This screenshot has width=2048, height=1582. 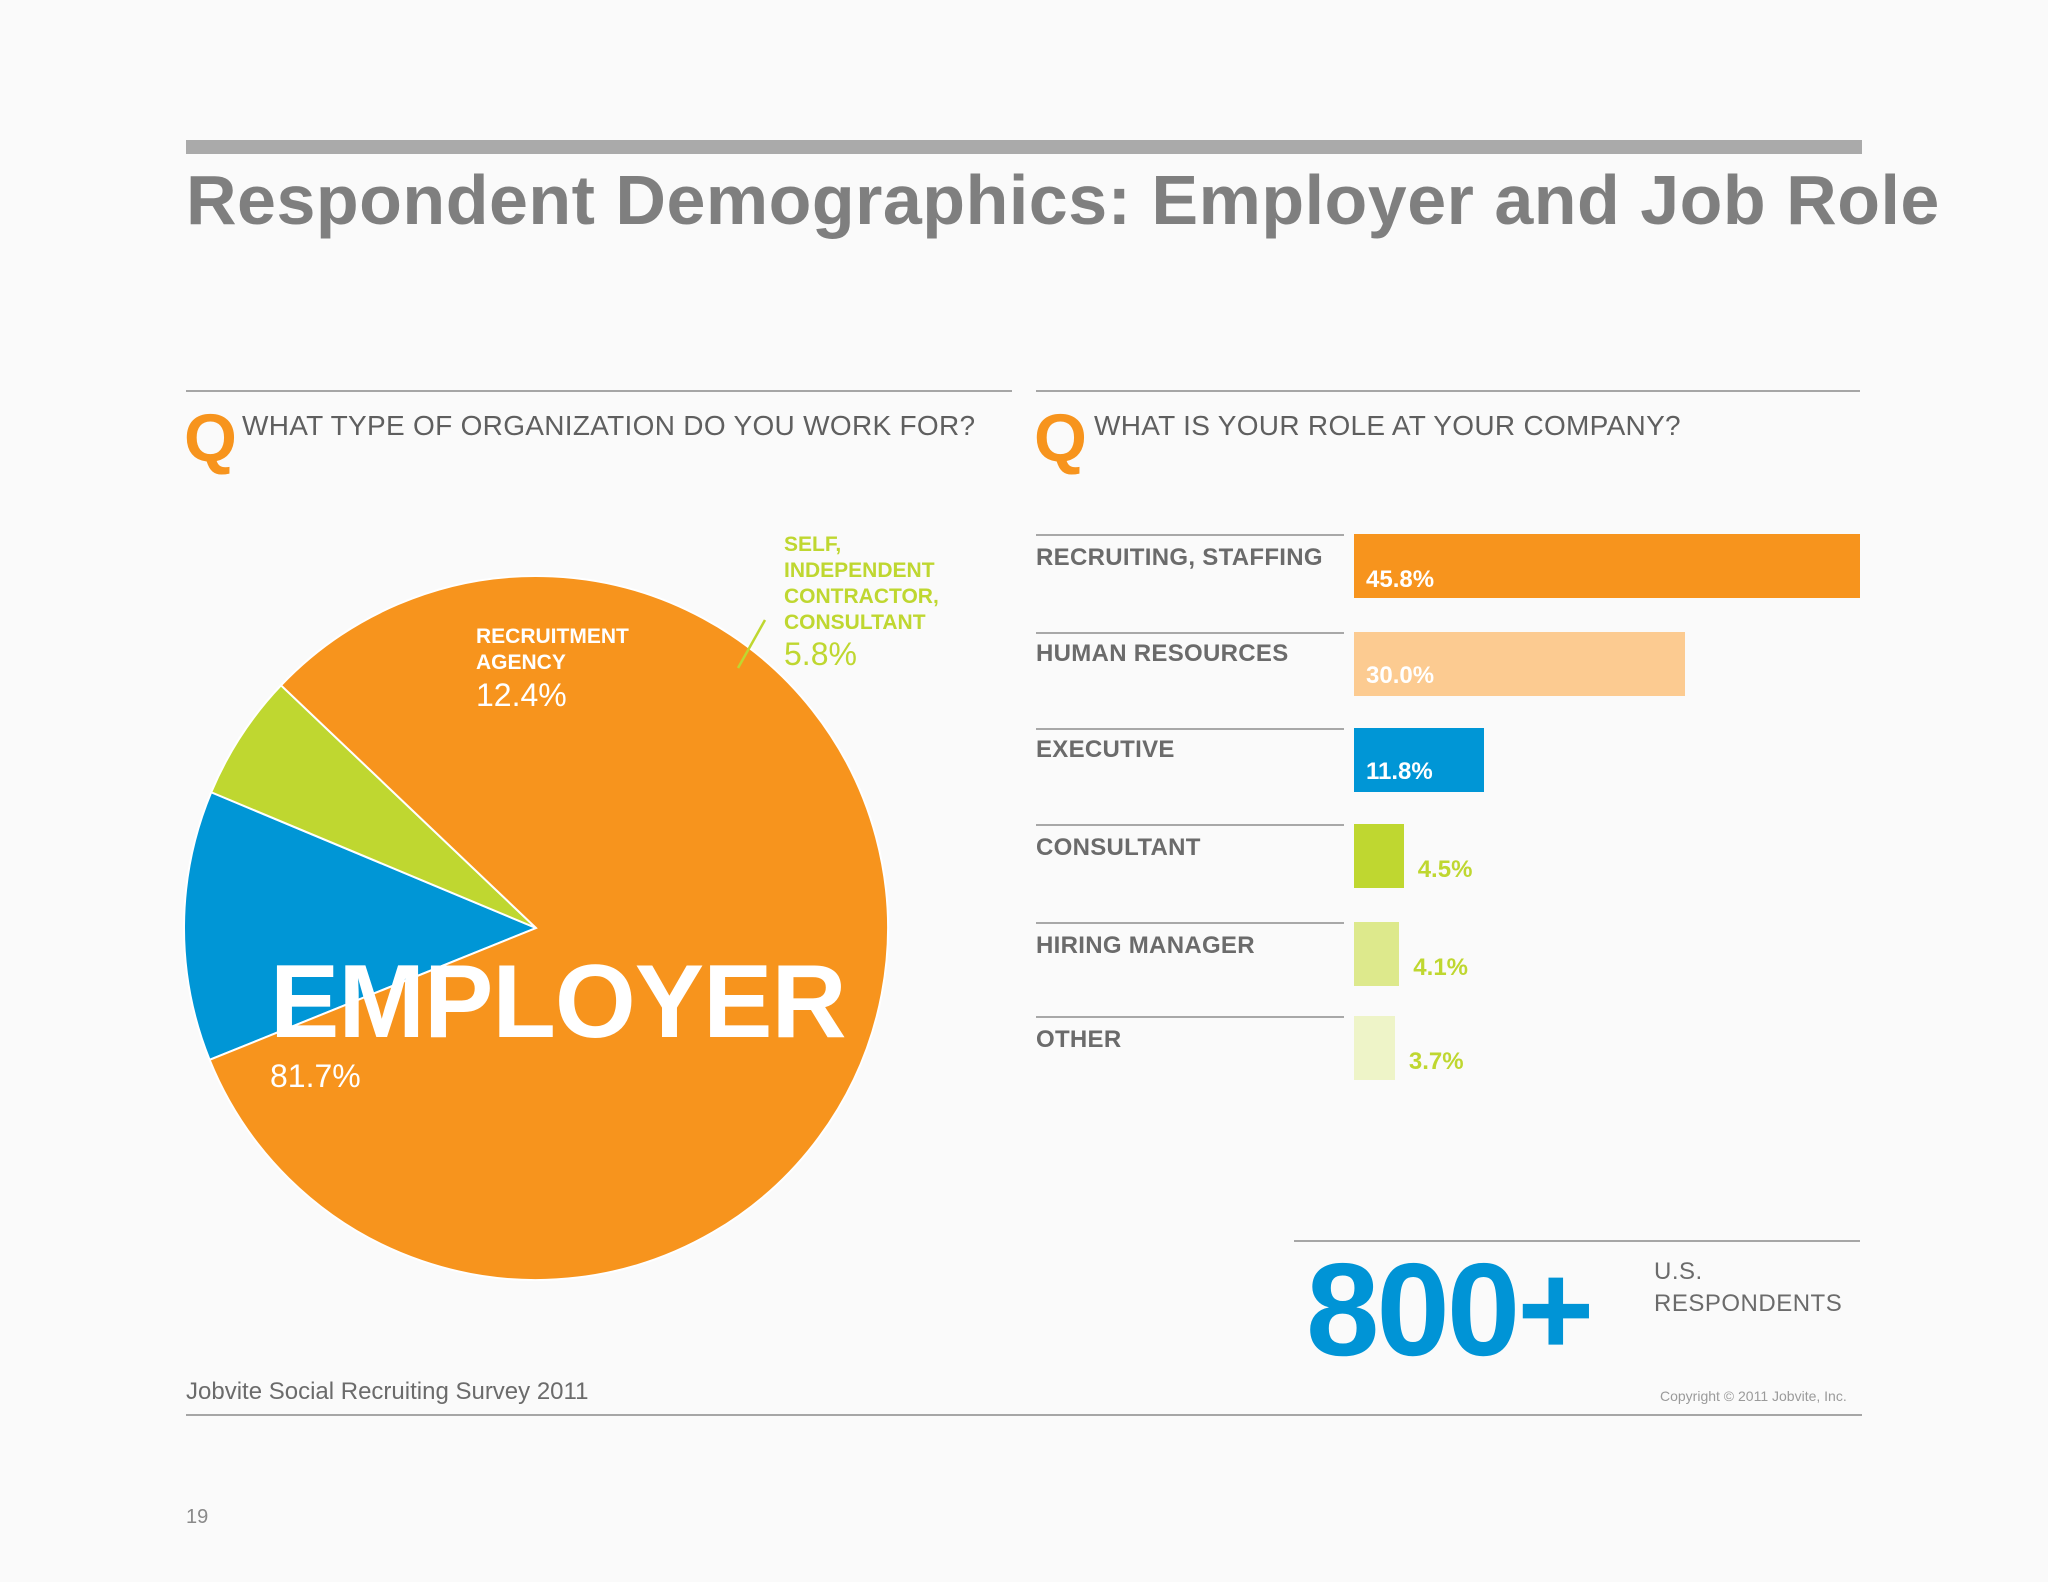 What do you see at coordinates (1145, 945) in the screenshot?
I see `bar-category-label: HIRING MANAGER` at bounding box center [1145, 945].